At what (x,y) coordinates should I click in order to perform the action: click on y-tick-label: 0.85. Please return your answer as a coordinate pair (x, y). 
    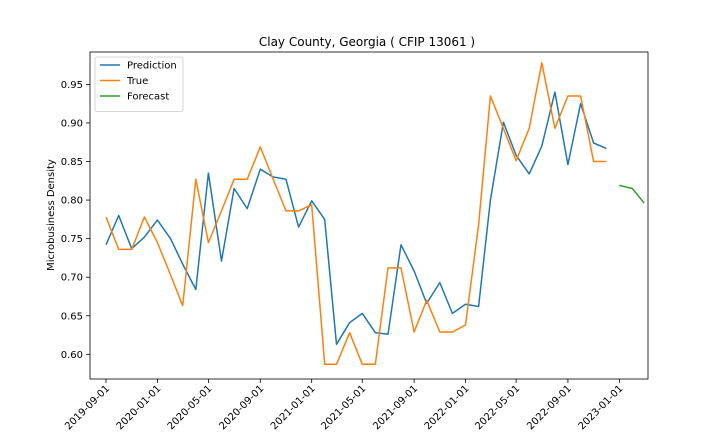
    Looking at the image, I should click on (72, 162).